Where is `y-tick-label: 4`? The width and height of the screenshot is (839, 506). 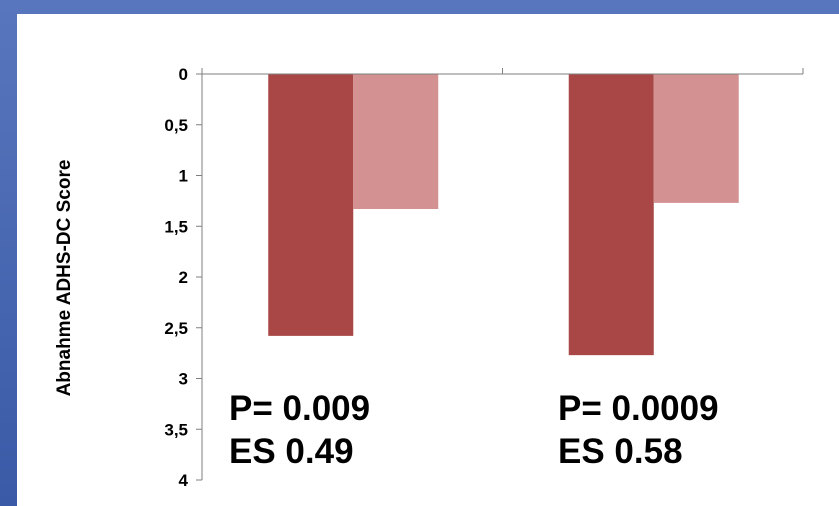 y-tick-label: 4 is located at coordinates (184, 480).